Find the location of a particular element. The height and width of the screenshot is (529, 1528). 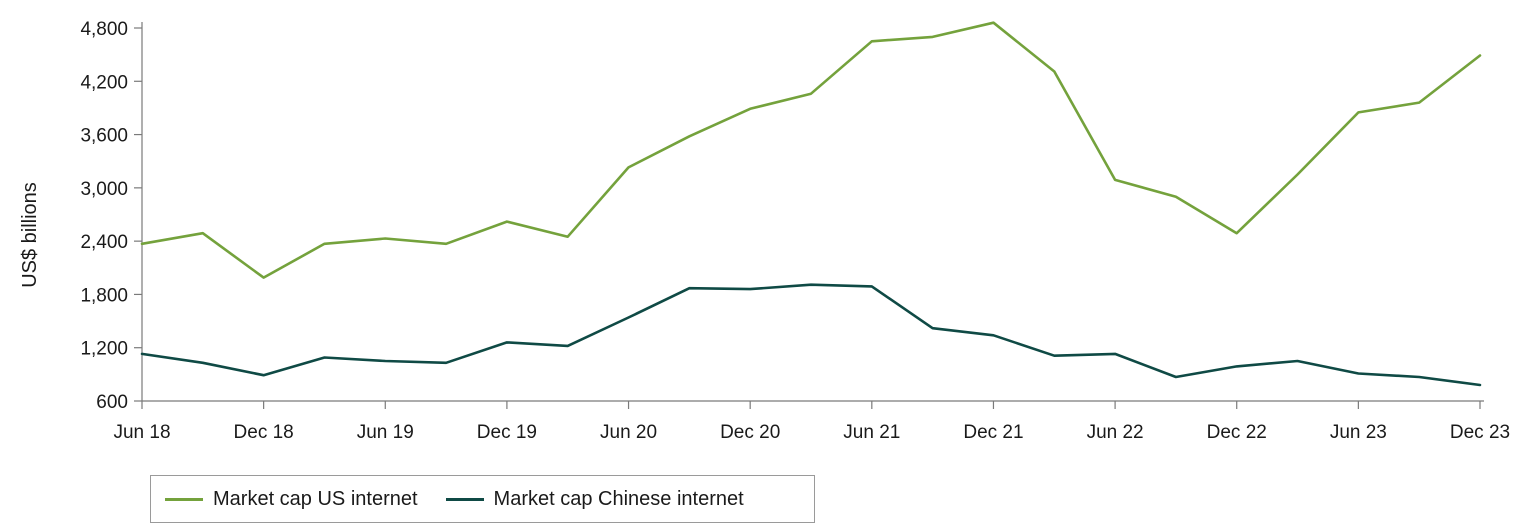

legend-item-chinese: Market cap Chinese internet is located at coordinates (594, 499).